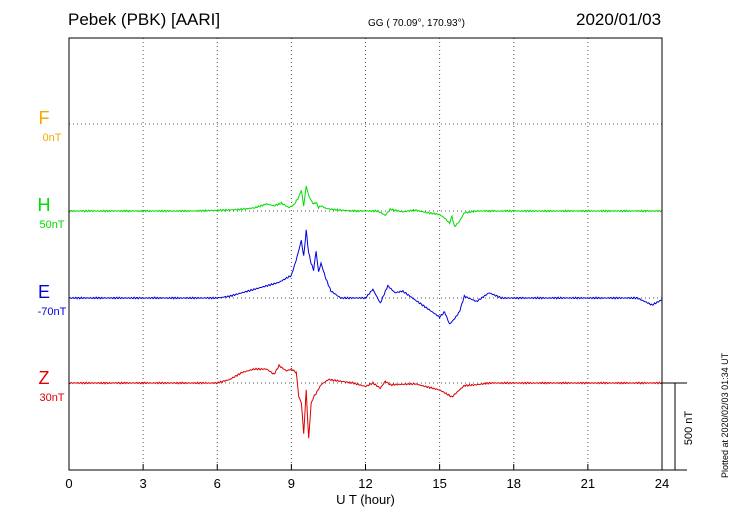 This screenshot has height=520, width=730. What do you see at coordinates (52, 138) in the screenshot?
I see `baseline-label-f: 0nT` at bounding box center [52, 138].